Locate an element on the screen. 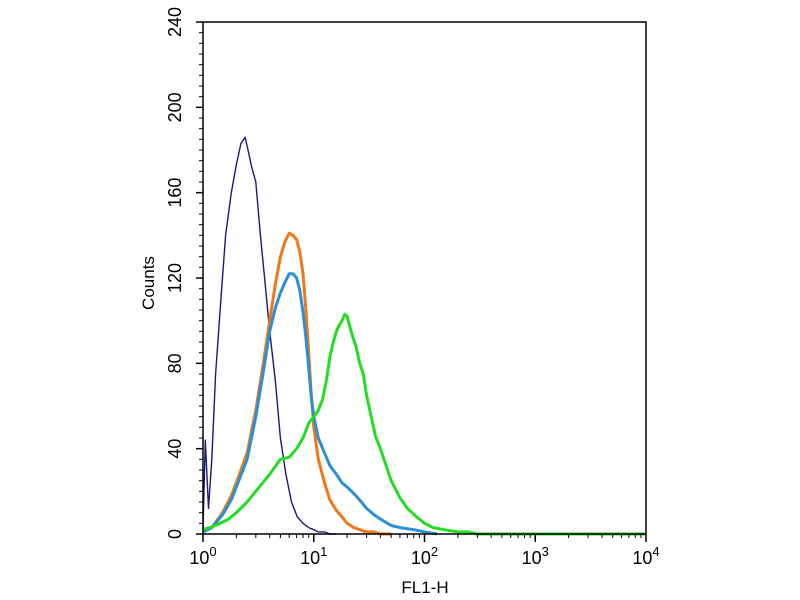 Image resolution: width=800 pixels, height=600 pixels. y-tick-label: 200 is located at coordinates (175, 107).